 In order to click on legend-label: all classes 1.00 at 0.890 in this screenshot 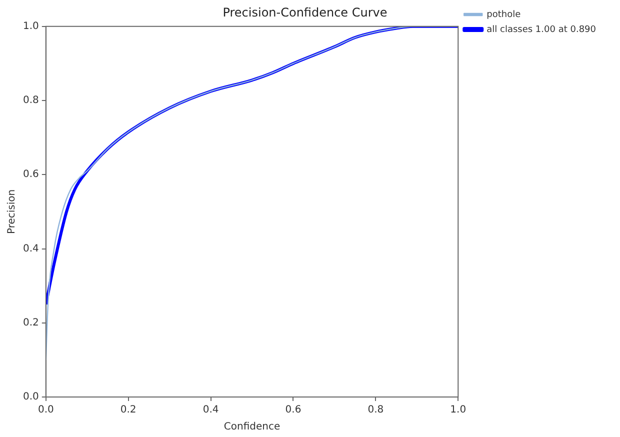, I will do `click(541, 29)`.